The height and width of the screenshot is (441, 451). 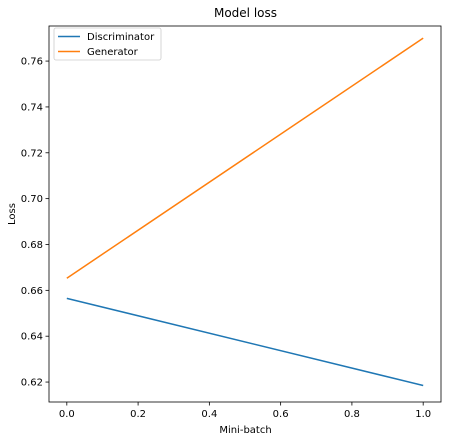 What do you see at coordinates (32, 383) in the screenshot?
I see `y-tick-label: 0.62` at bounding box center [32, 383].